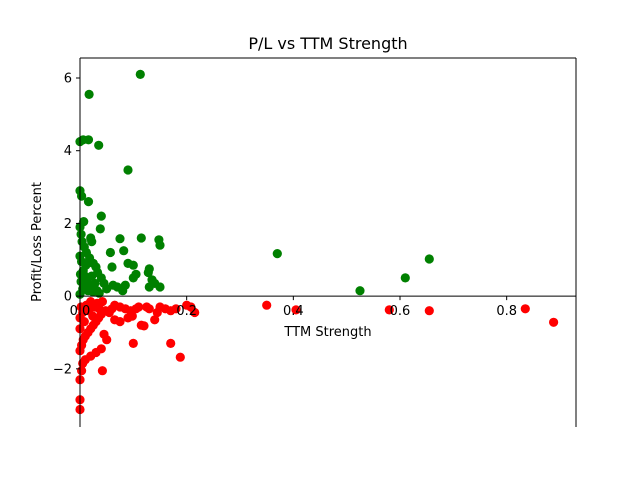 The image size is (640, 480). What do you see at coordinates (62, 369) in the screenshot?
I see `y-tick-label-0: −2` at bounding box center [62, 369].